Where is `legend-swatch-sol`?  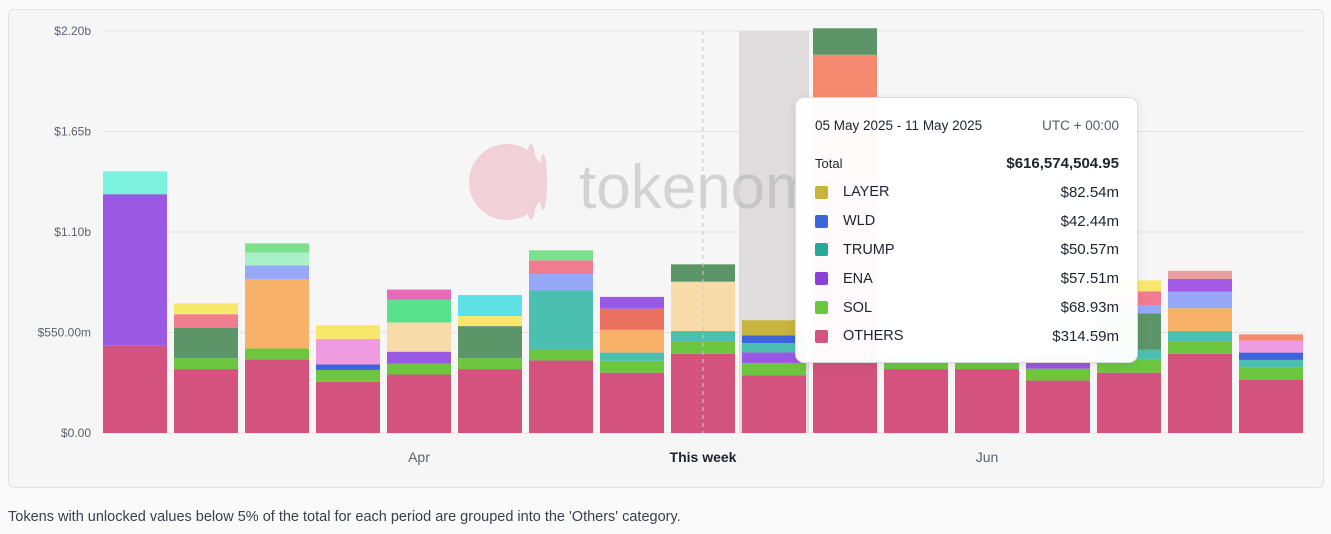
legend-swatch-sol is located at coordinates (821, 308).